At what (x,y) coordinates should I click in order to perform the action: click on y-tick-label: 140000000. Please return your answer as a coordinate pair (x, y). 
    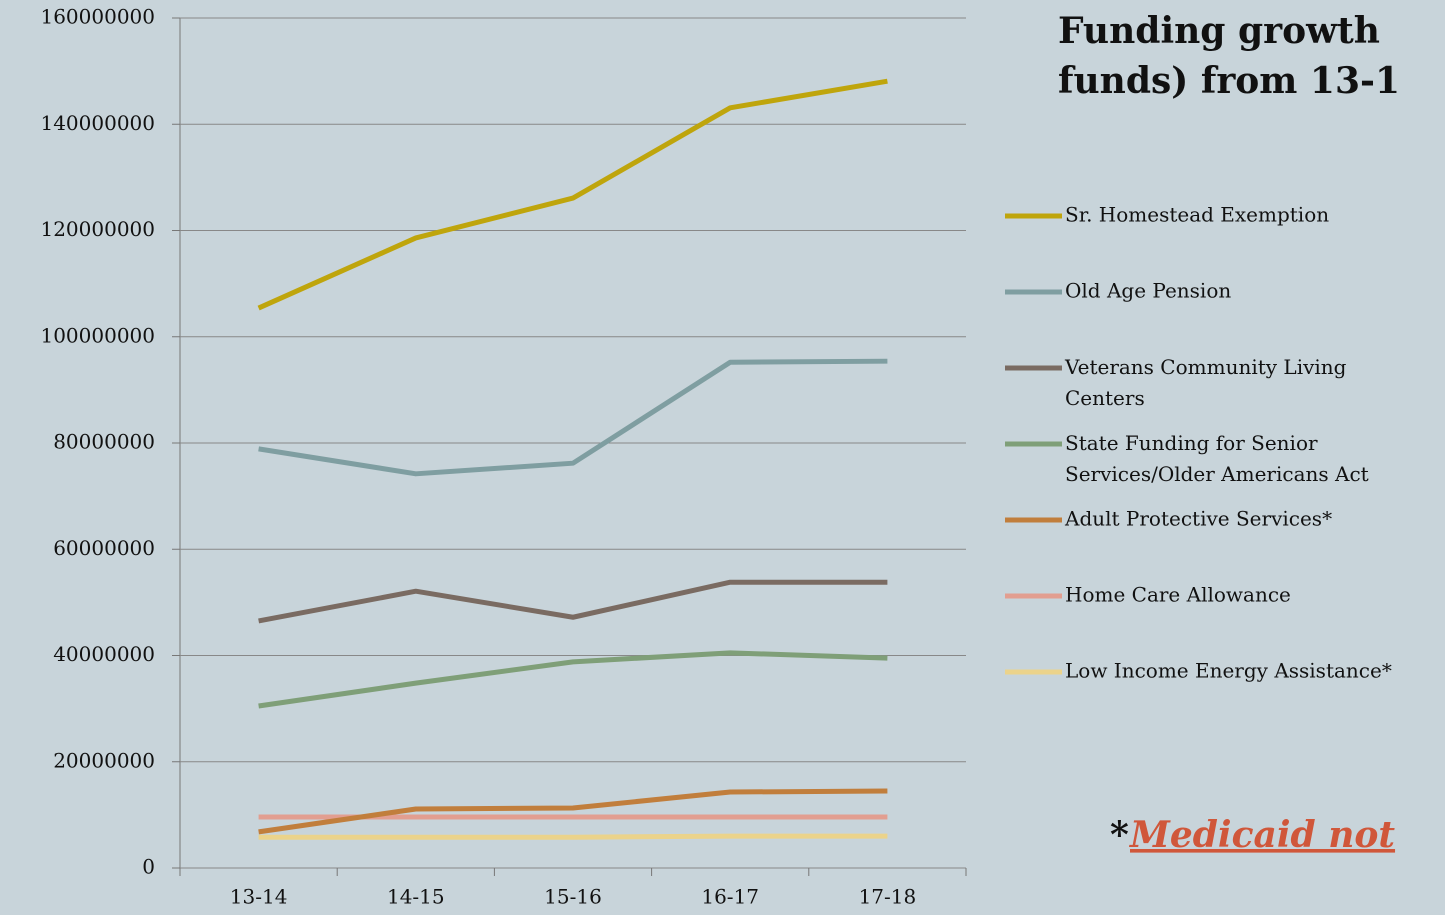
    Looking at the image, I should click on (97, 123).